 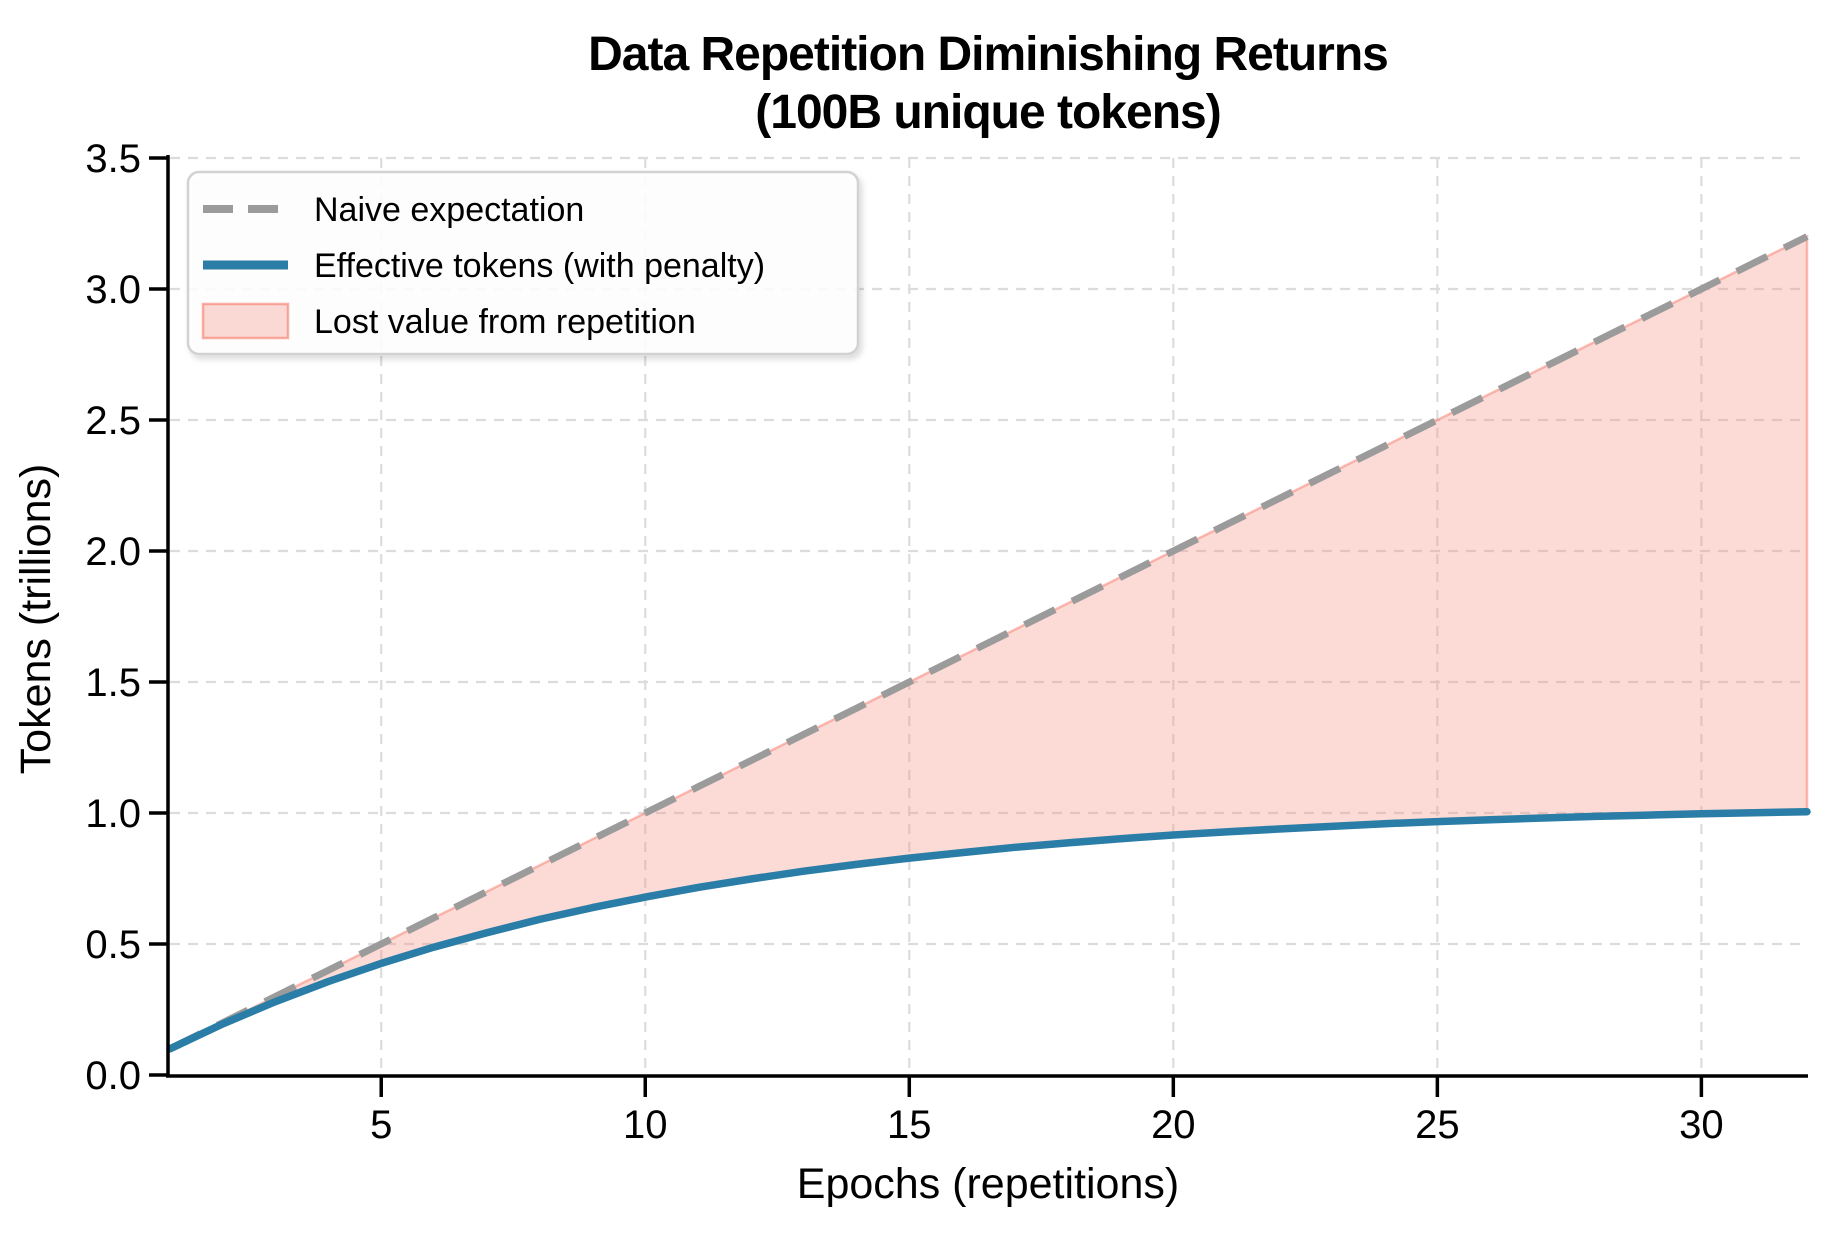 What do you see at coordinates (987, 112) in the screenshot?
I see `chart-title-line2: (100B unique tokens)` at bounding box center [987, 112].